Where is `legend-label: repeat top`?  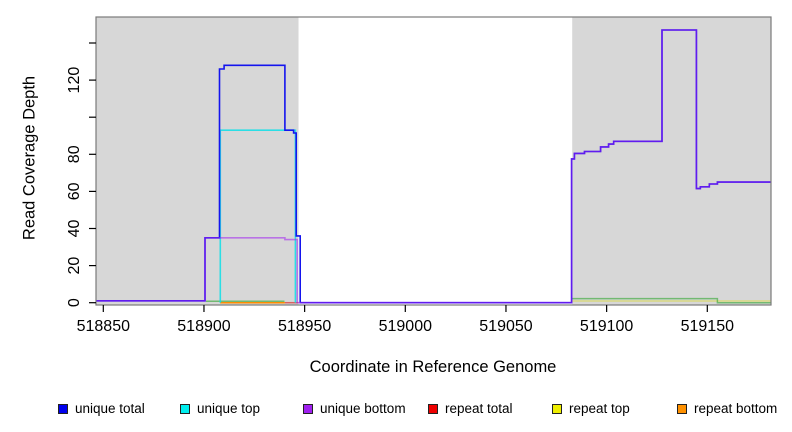
legend-label: repeat top is located at coordinates (599, 408).